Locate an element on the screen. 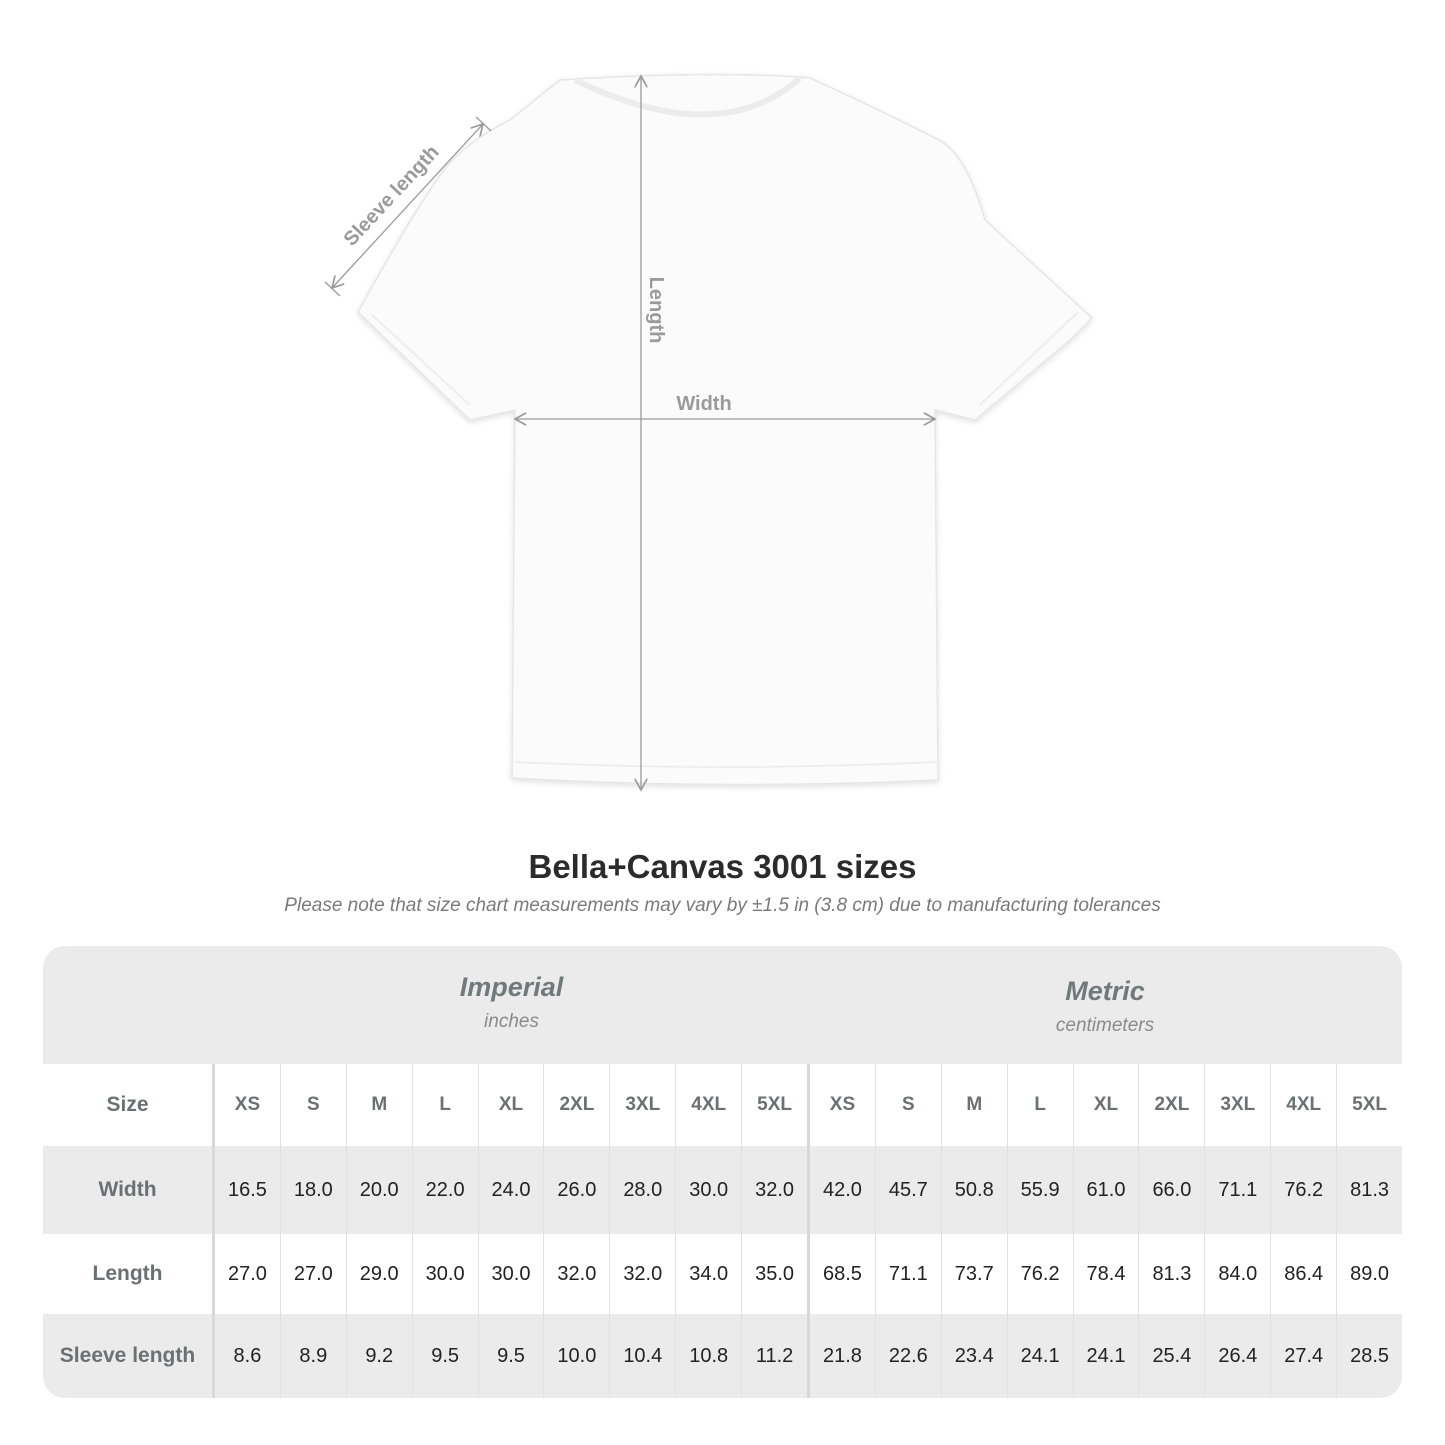 This screenshot has height=1445, width=1445. table-cell: 78.4 is located at coordinates (1107, 1274).